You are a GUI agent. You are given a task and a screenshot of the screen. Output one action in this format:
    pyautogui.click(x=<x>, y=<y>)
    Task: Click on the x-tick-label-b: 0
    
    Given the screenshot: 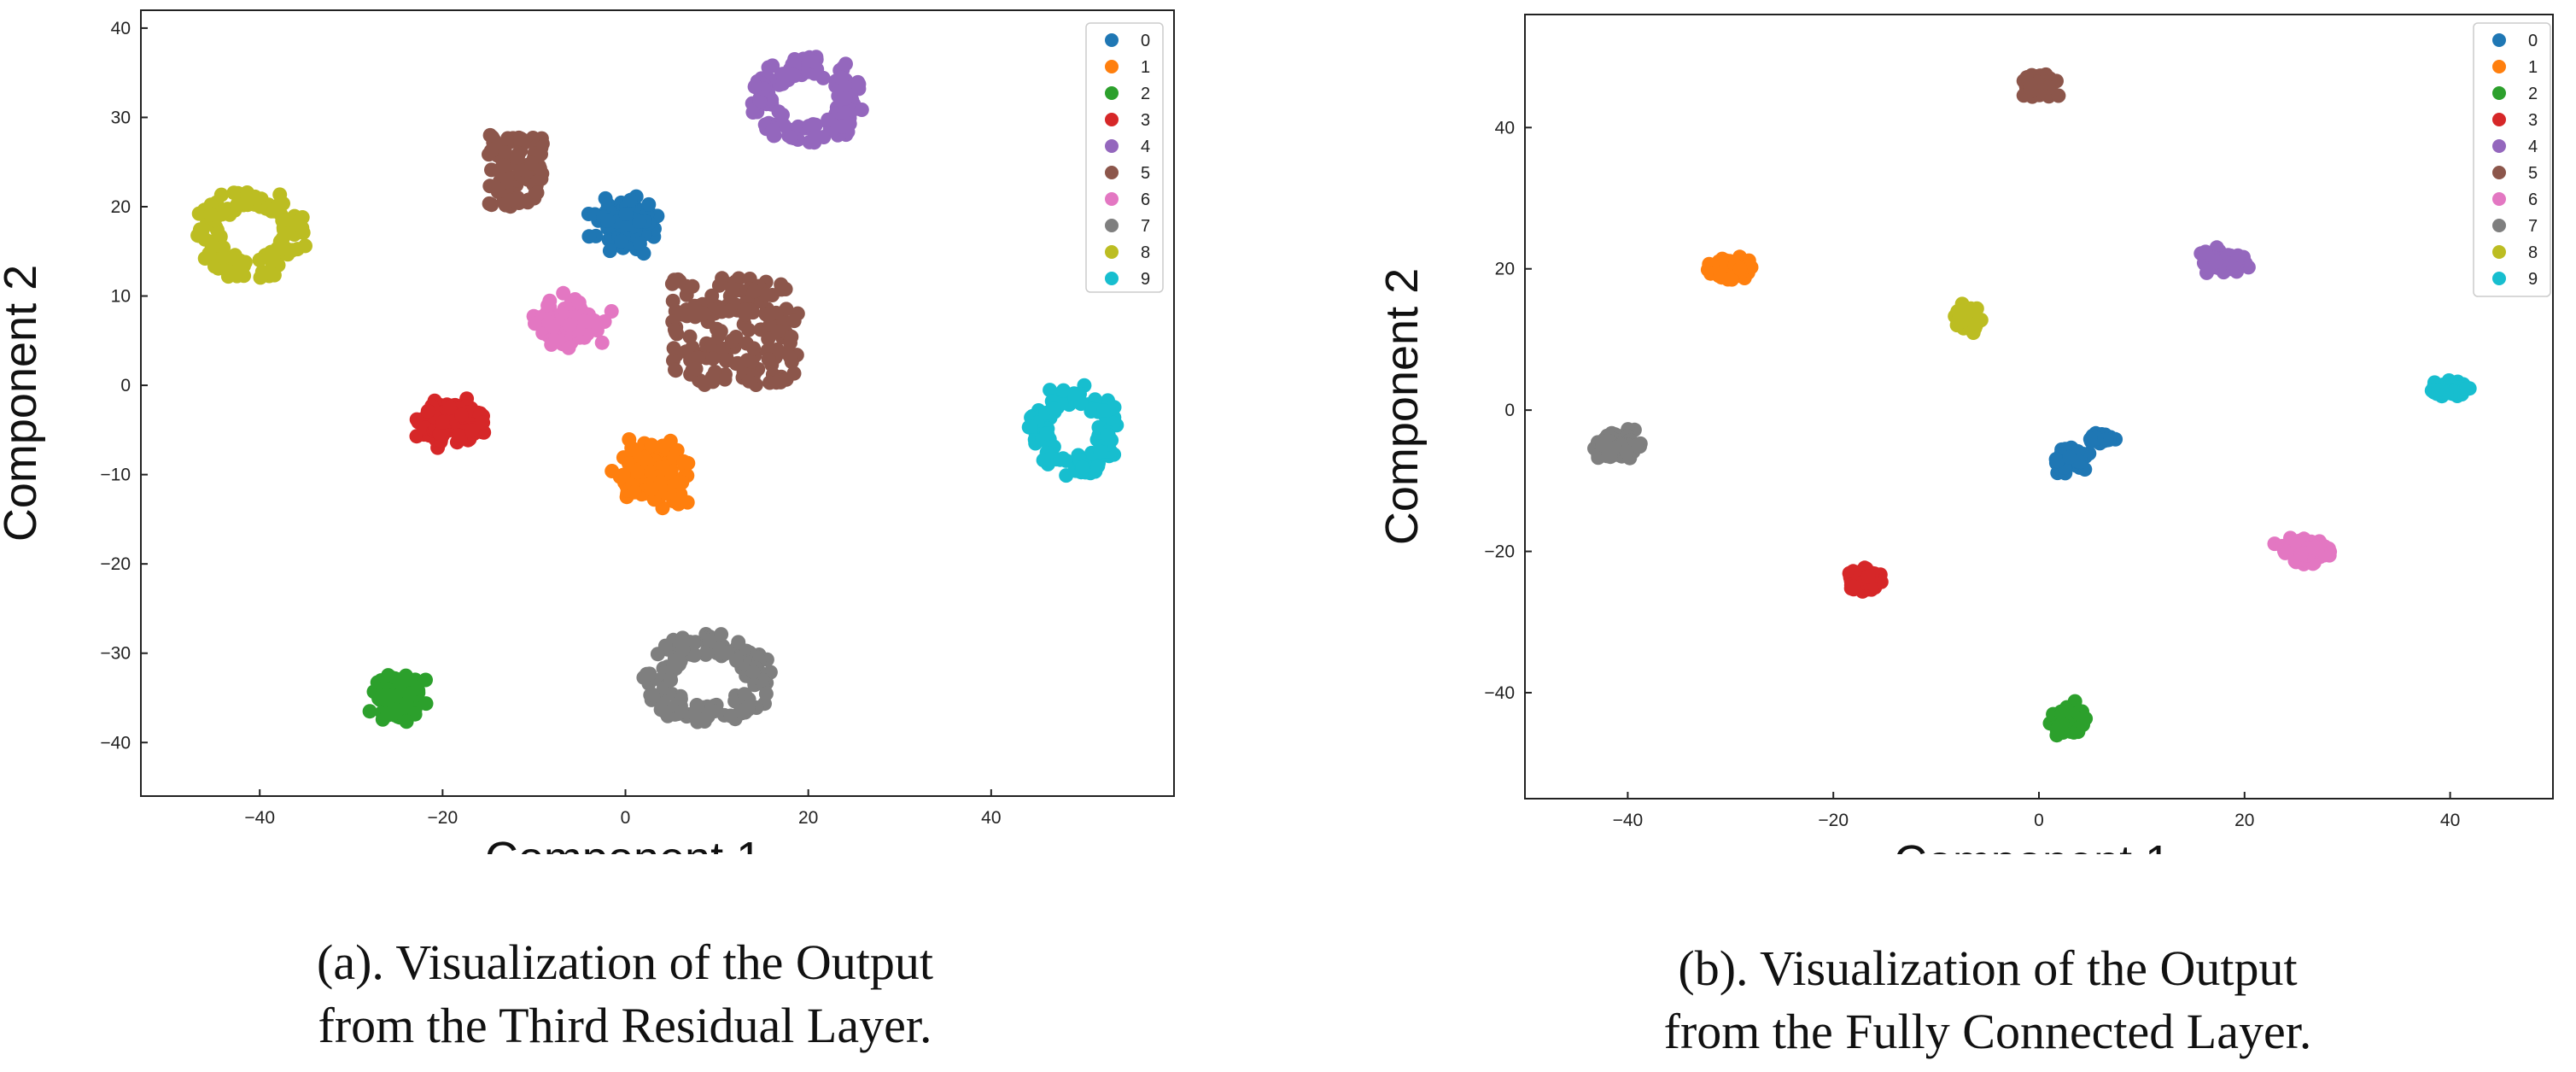 What is the action you would take?
    pyautogui.click(x=2039, y=820)
    